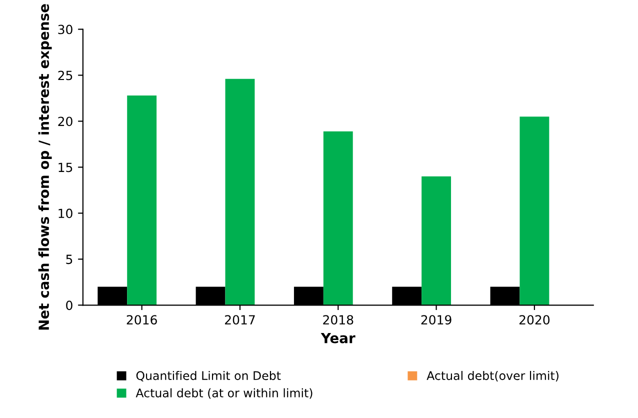 This screenshot has height=418, width=638. I want to click on legend-label: Actual debt(over limit), so click(492, 376).